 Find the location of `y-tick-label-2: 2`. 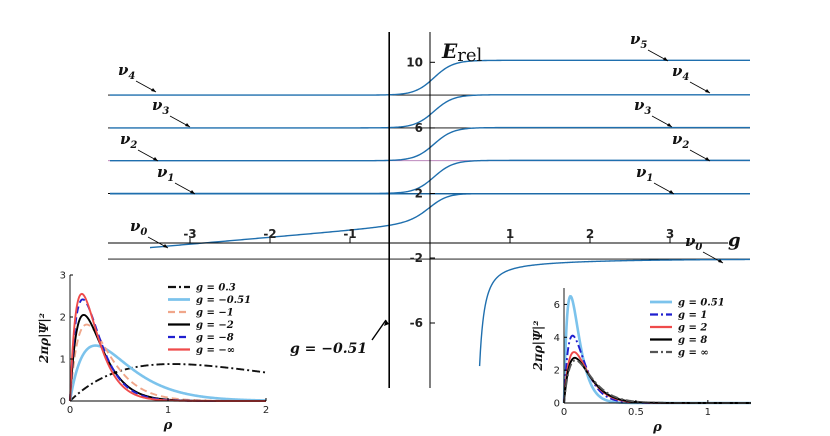

y-tick-label-2: 2 is located at coordinates (419, 194).